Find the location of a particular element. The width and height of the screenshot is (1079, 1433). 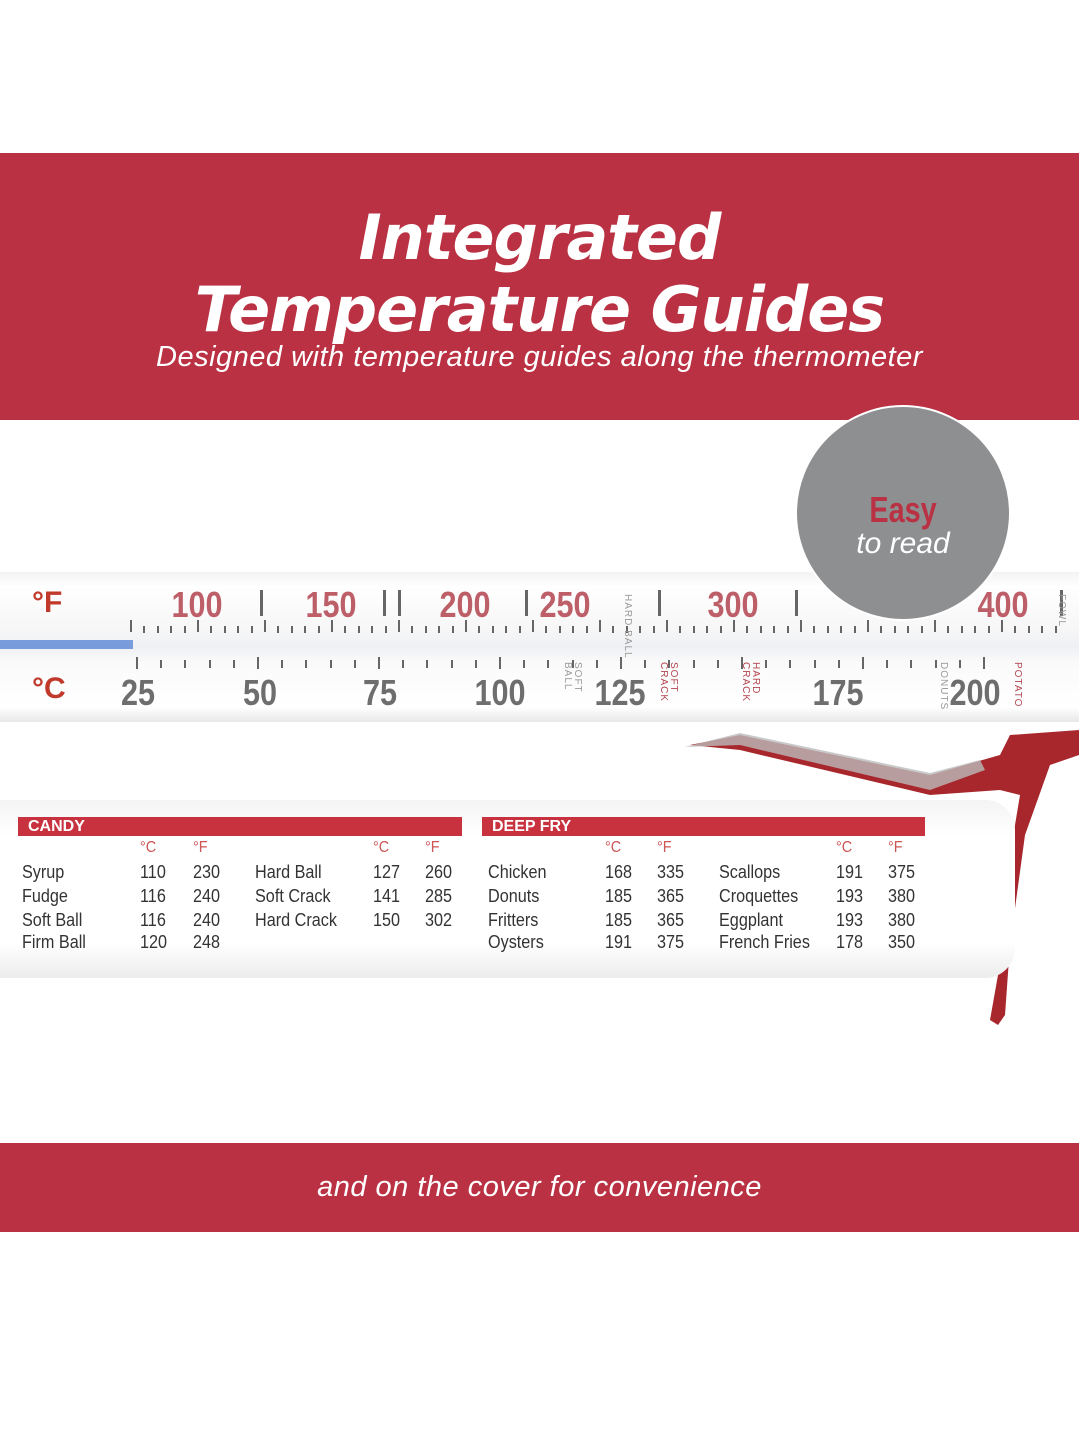

guide-item-fahrenheit: 240 is located at coordinates (207, 896).